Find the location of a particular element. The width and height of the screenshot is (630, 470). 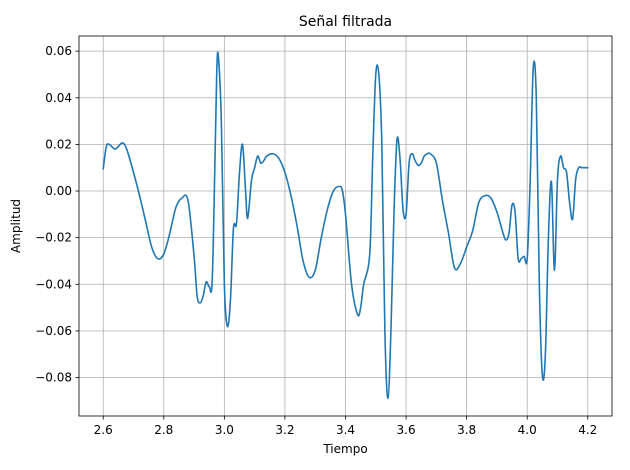

x-tick-label: 4.2 is located at coordinates (587, 430).